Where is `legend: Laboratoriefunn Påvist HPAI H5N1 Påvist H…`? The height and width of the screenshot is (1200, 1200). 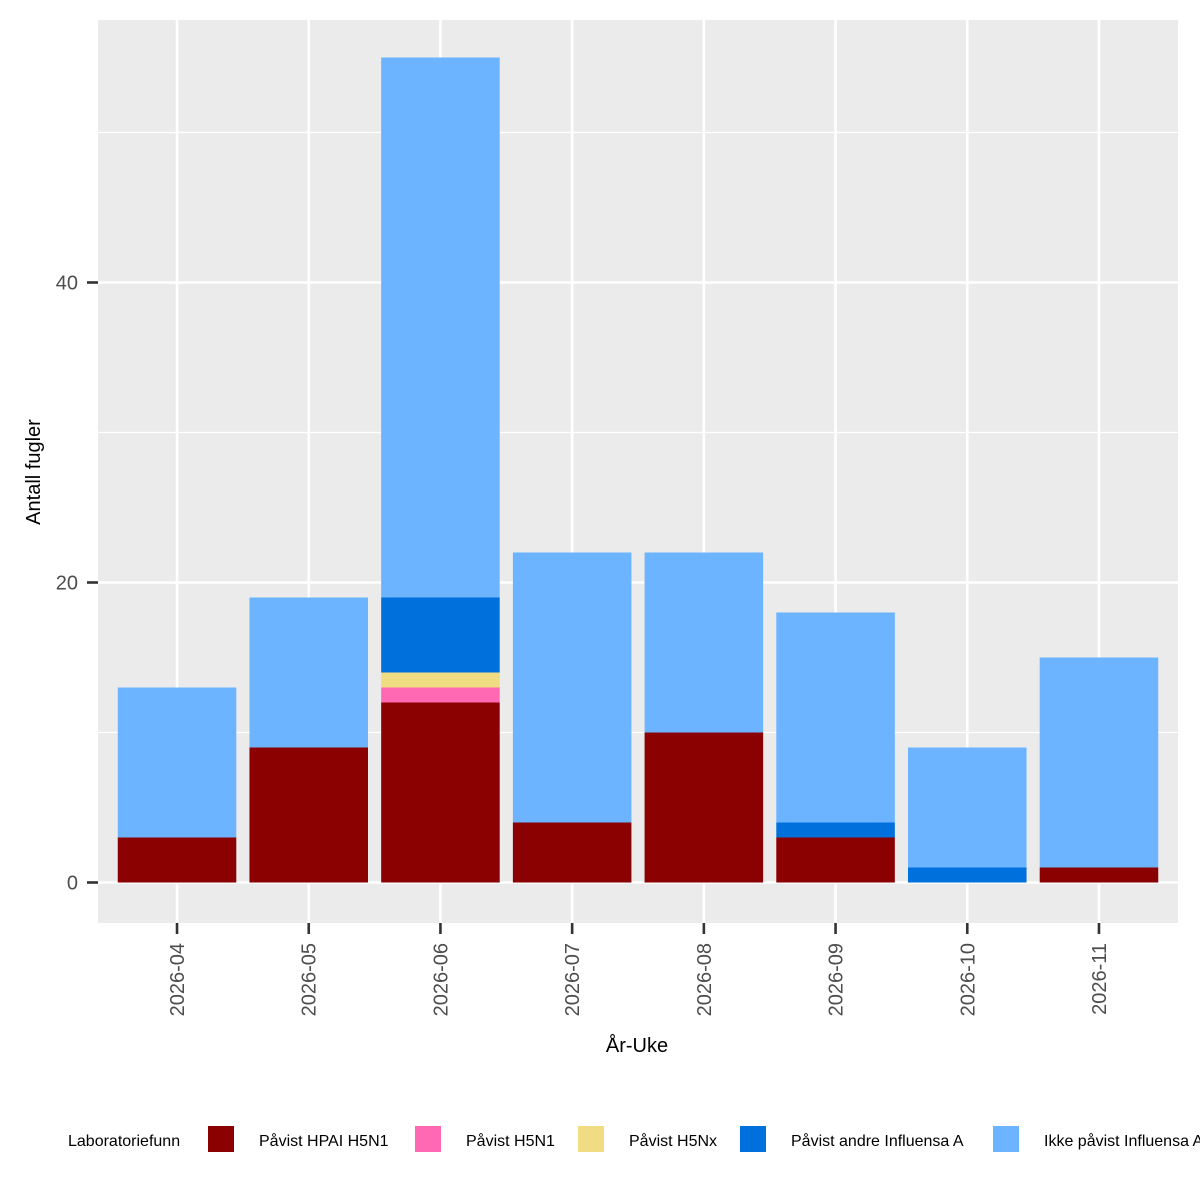
legend: Laboratoriefunn Påvist HPAI H5N1 Påvist H… is located at coordinates (634, 1139).